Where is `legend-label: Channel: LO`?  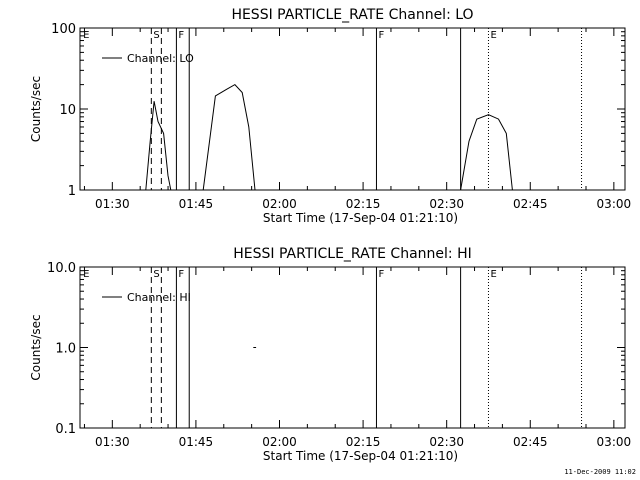 legend-label: Channel: LO is located at coordinates (160, 58).